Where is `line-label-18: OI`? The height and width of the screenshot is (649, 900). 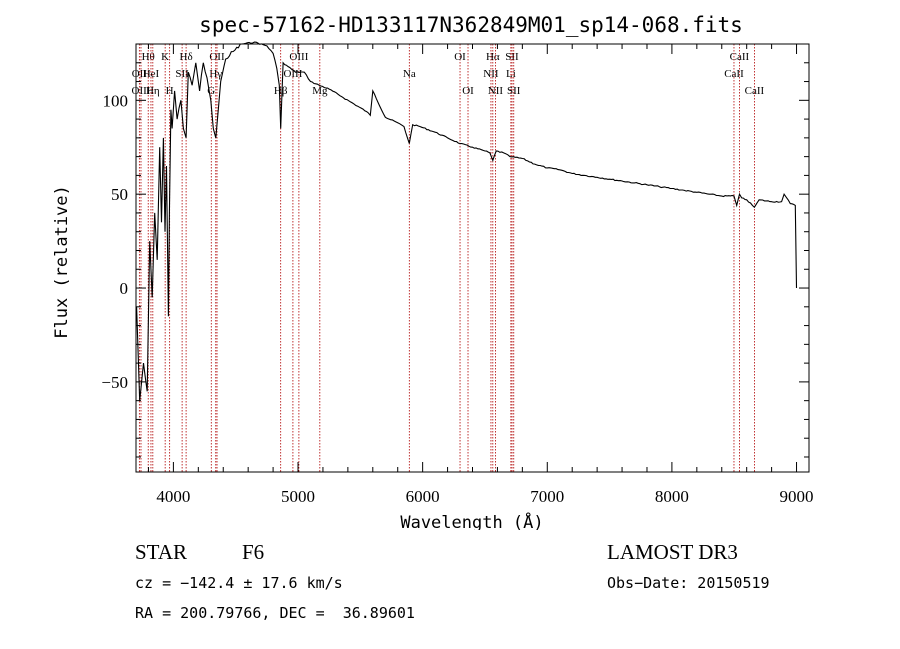
line-label-18: OI is located at coordinates (468, 91).